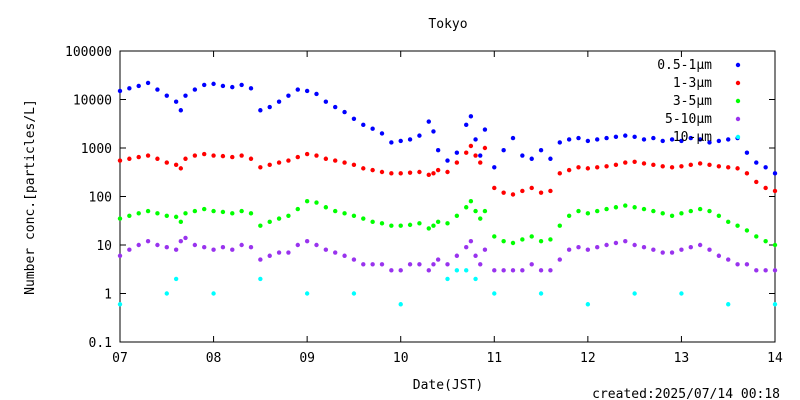 The image size is (800, 400). What do you see at coordinates (686, 393) in the screenshot?
I see `created-timestamp: created:2025/07/14 00:18` at bounding box center [686, 393].